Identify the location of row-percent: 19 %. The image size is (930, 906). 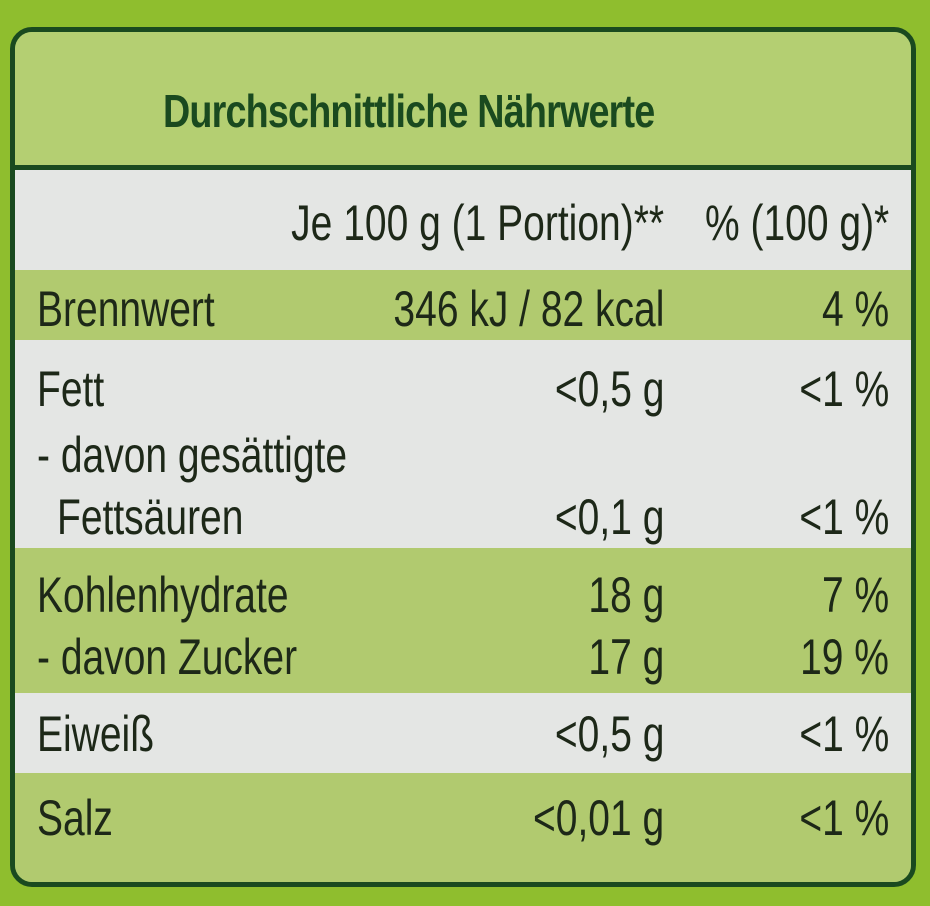
(844, 657).